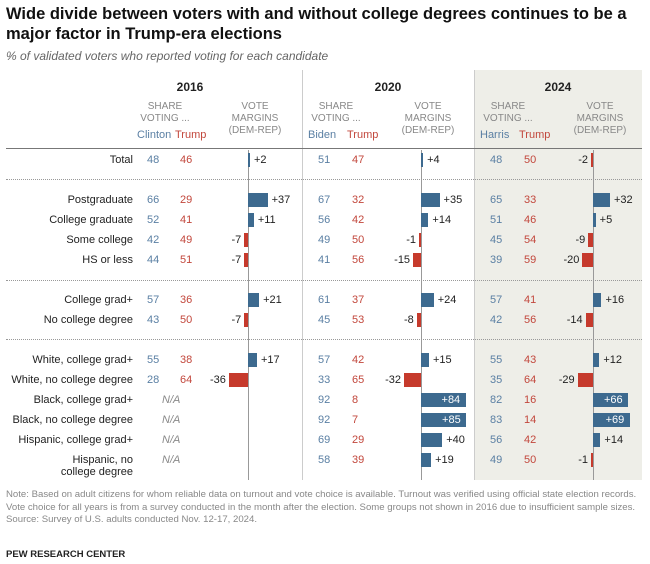  Describe the element at coordinates (530, 240) in the screenshot. I see `rep-share: 54` at that location.